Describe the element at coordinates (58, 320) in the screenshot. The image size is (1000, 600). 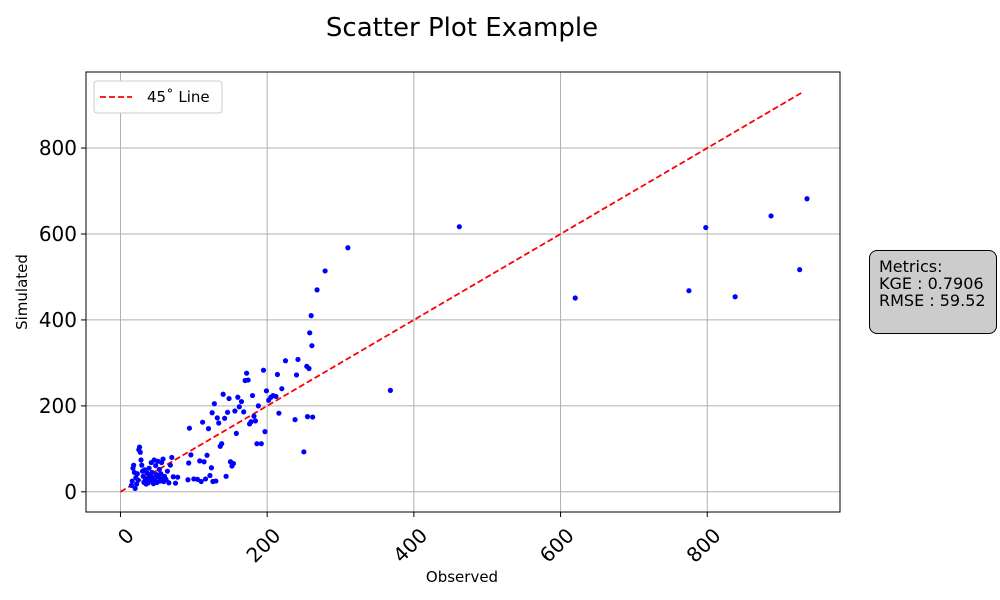
I see `y-tick-label: 400` at that location.